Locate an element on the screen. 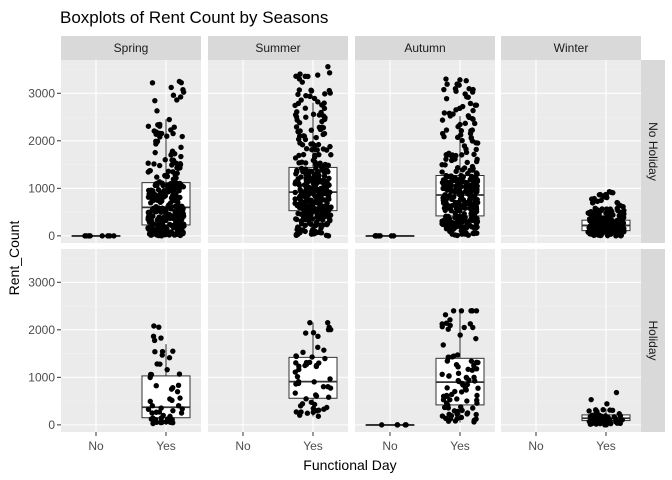  x-axis-title: Functional Day is located at coordinates (349, 465).